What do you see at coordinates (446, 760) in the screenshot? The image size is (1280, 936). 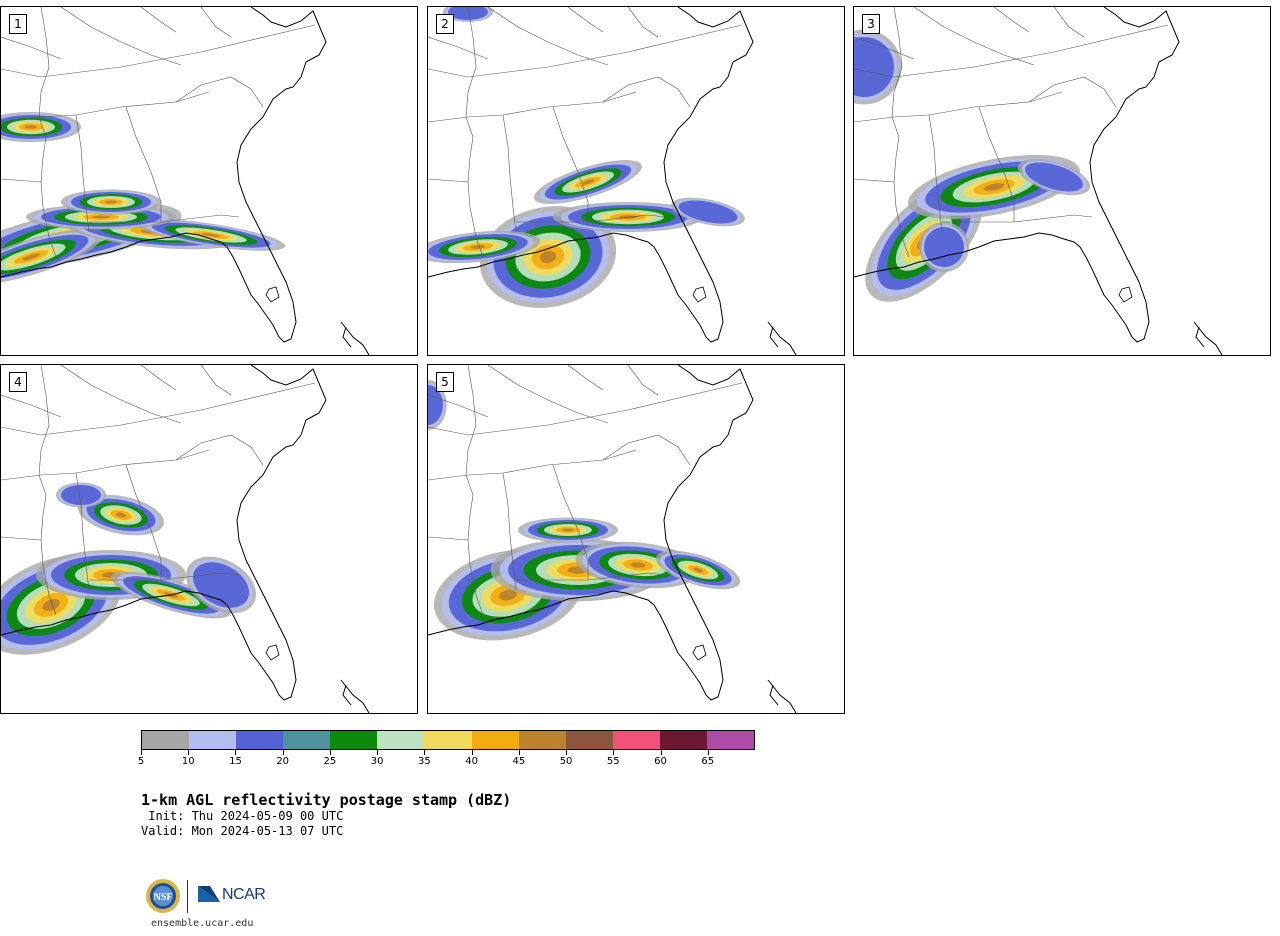 I see `colorbar-ticks: 5 10 15 20 25 30 35 40 45 50 55 60 65` at bounding box center [446, 760].